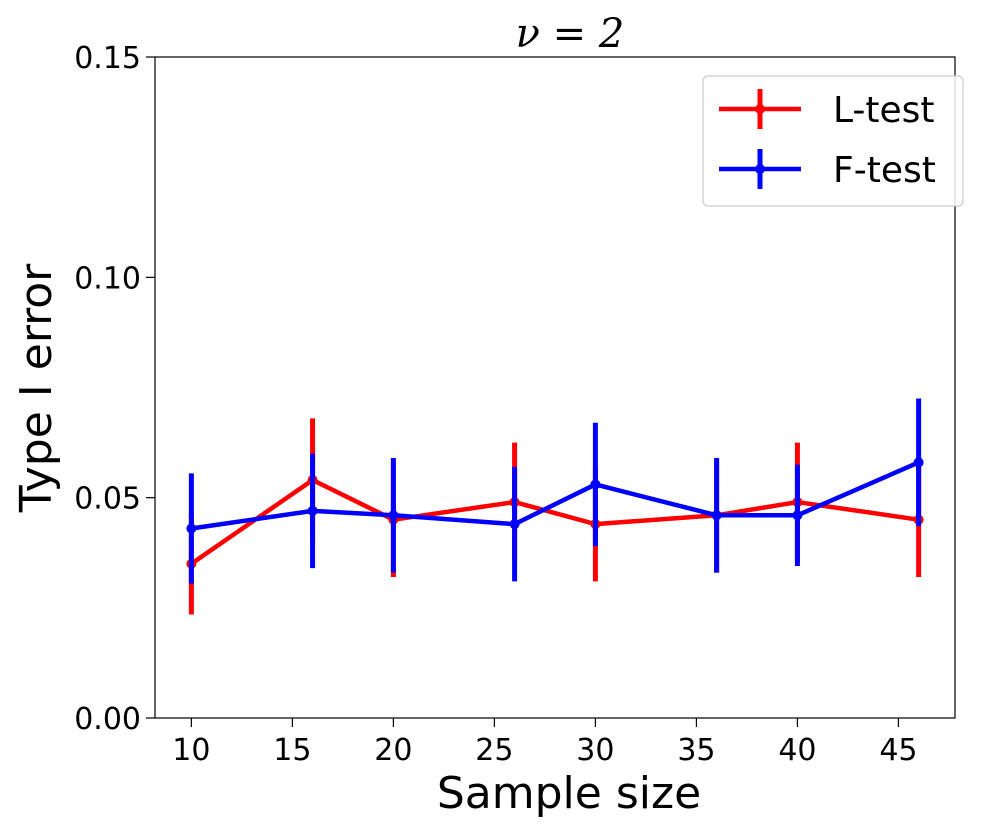 This screenshot has width=997, height=830. I want to click on y-axis-label: Type I error, so click(36, 388).